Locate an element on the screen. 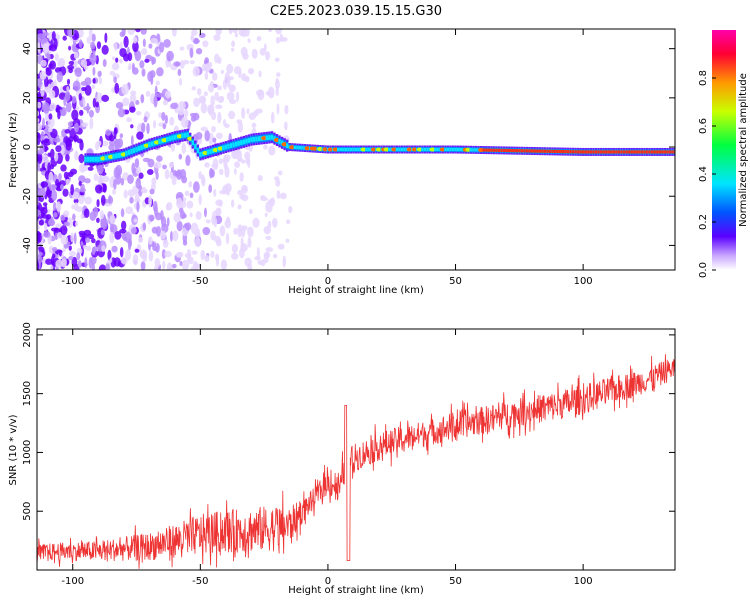 Image resolution: width=750 pixels, height=600 pixels. snr-x-tick-label: 100 is located at coordinates (583, 581).